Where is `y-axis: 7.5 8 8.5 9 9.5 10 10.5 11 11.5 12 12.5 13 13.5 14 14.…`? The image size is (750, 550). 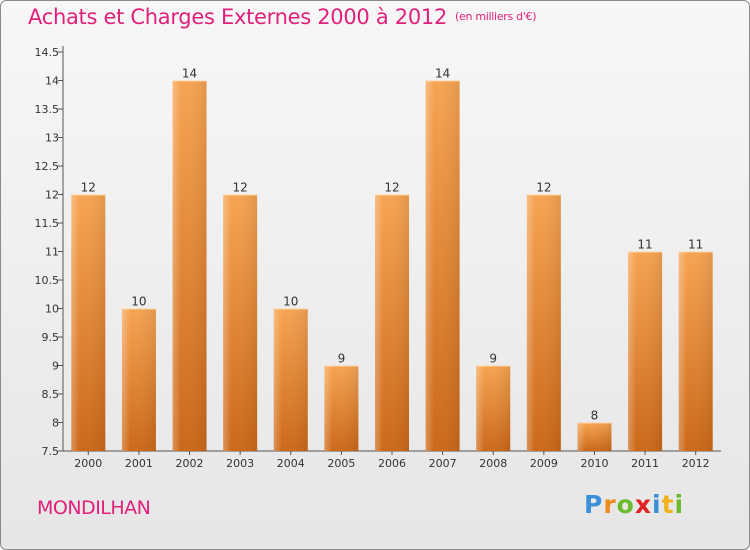
y-axis: 7.5 8 8.5 9 9.5 10 10.5 11 11.5 12 12.5 13 13.5 14 14.… is located at coordinates (49, 252).